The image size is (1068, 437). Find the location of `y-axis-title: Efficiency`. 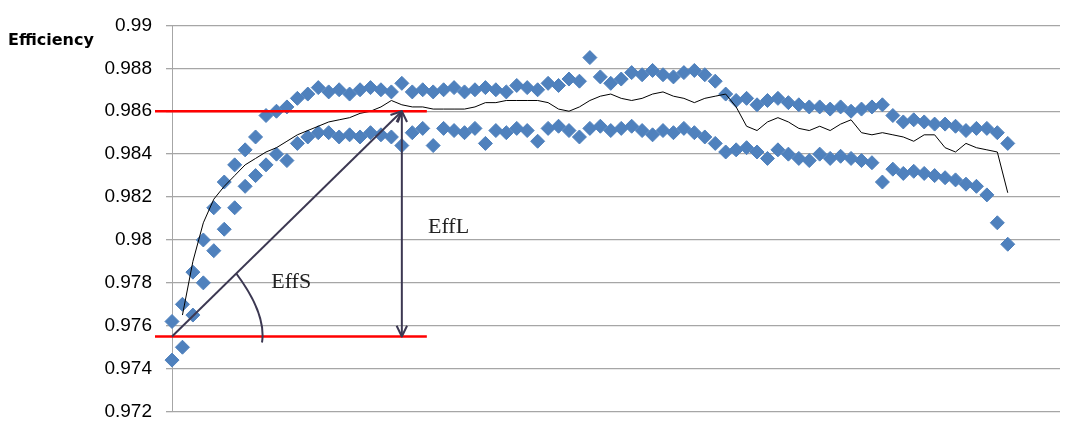

y-axis-title: Efficiency is located at coordinates (51, 39).